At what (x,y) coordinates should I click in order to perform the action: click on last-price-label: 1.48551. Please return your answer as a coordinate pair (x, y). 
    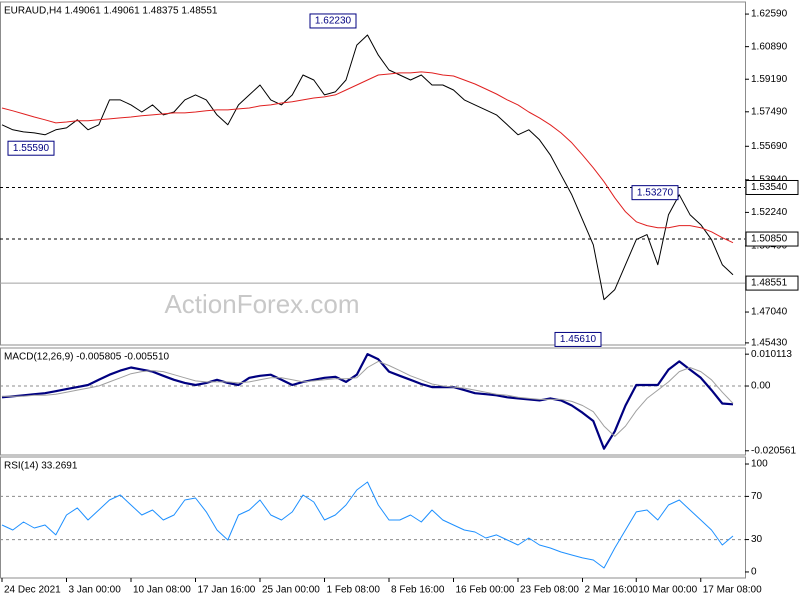
    Looking at the image, I should click on (769, 283).